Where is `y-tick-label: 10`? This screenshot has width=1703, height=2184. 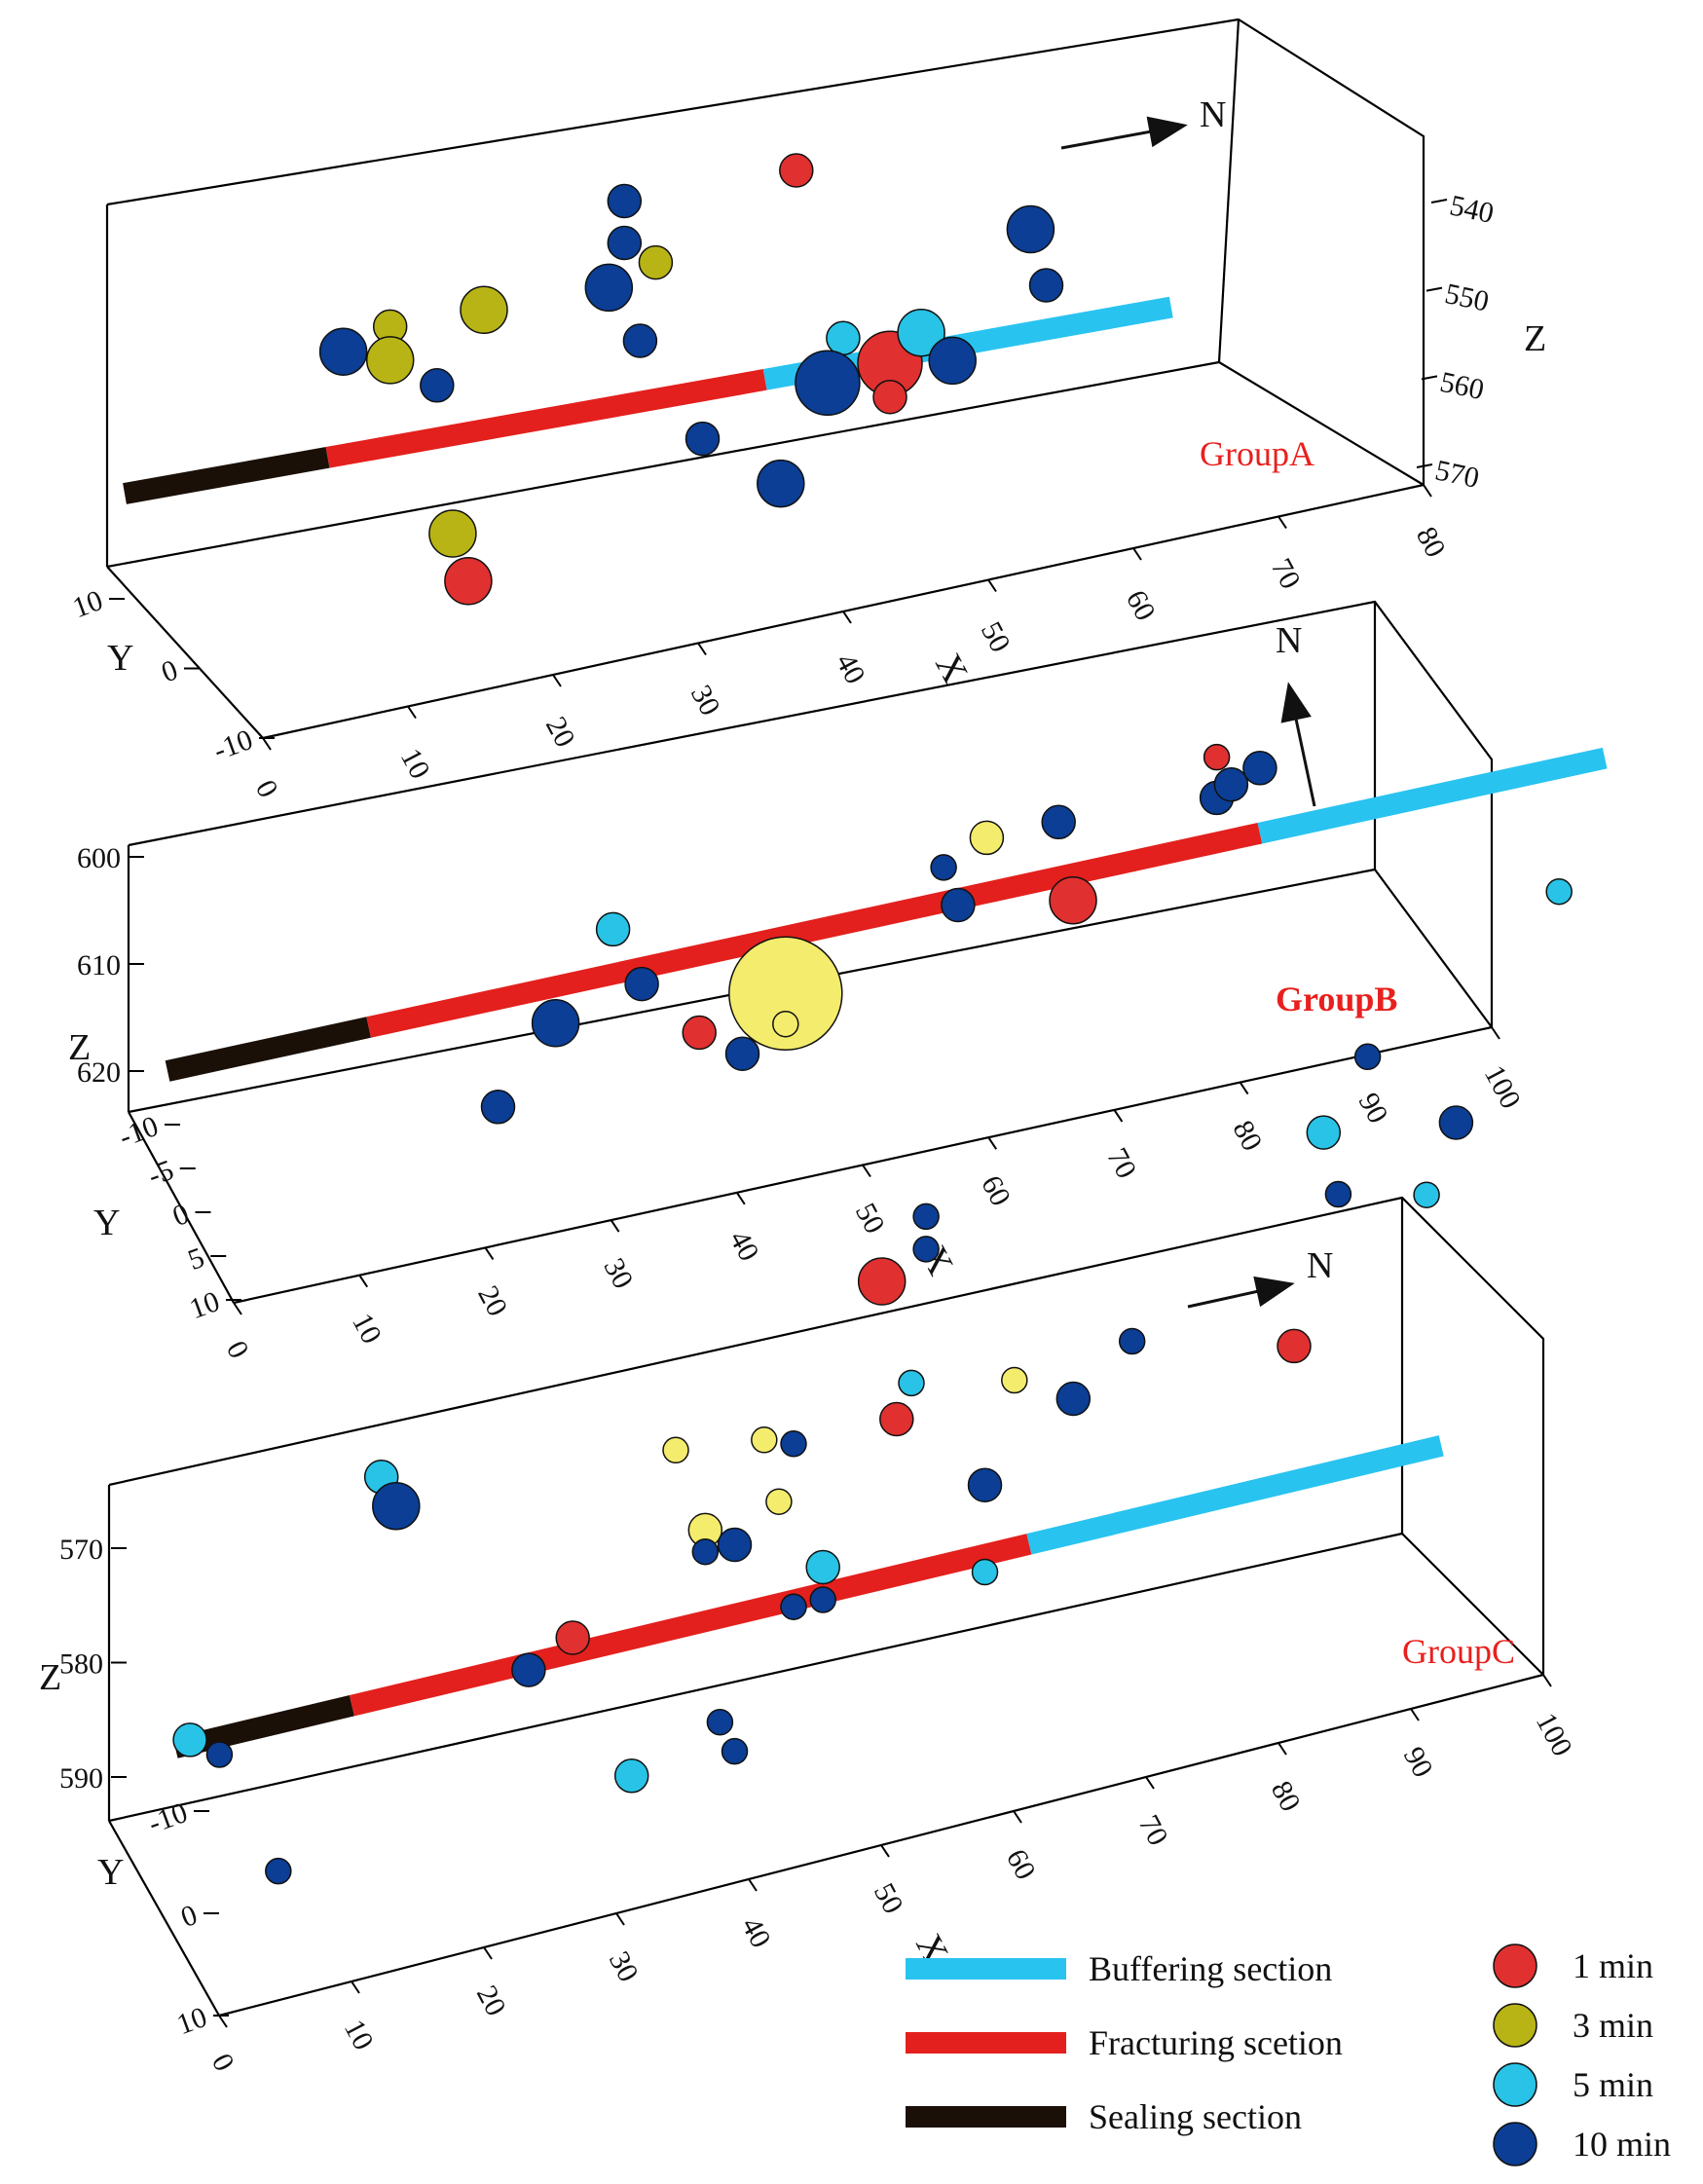
y-tick-label: 10 is located at coordinates (204, 1305).